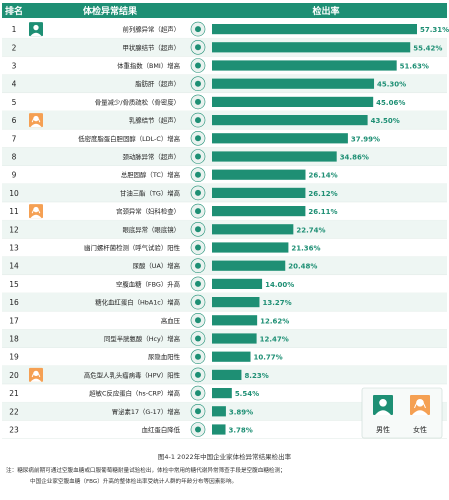  I want to click on rank-label: 21, so click(14, 393).